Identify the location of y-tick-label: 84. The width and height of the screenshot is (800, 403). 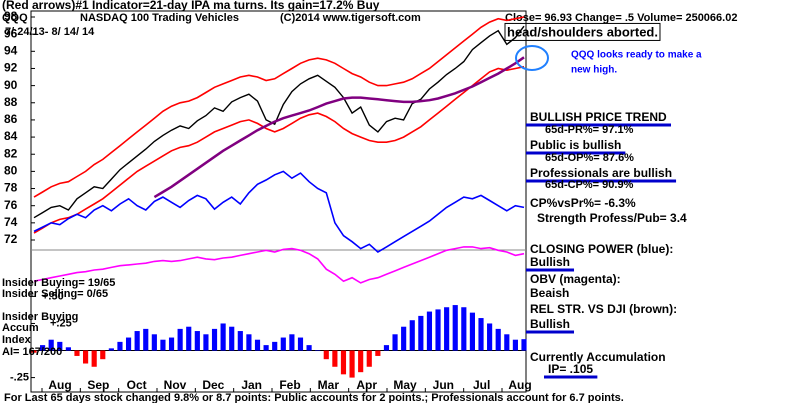
(11, 136).